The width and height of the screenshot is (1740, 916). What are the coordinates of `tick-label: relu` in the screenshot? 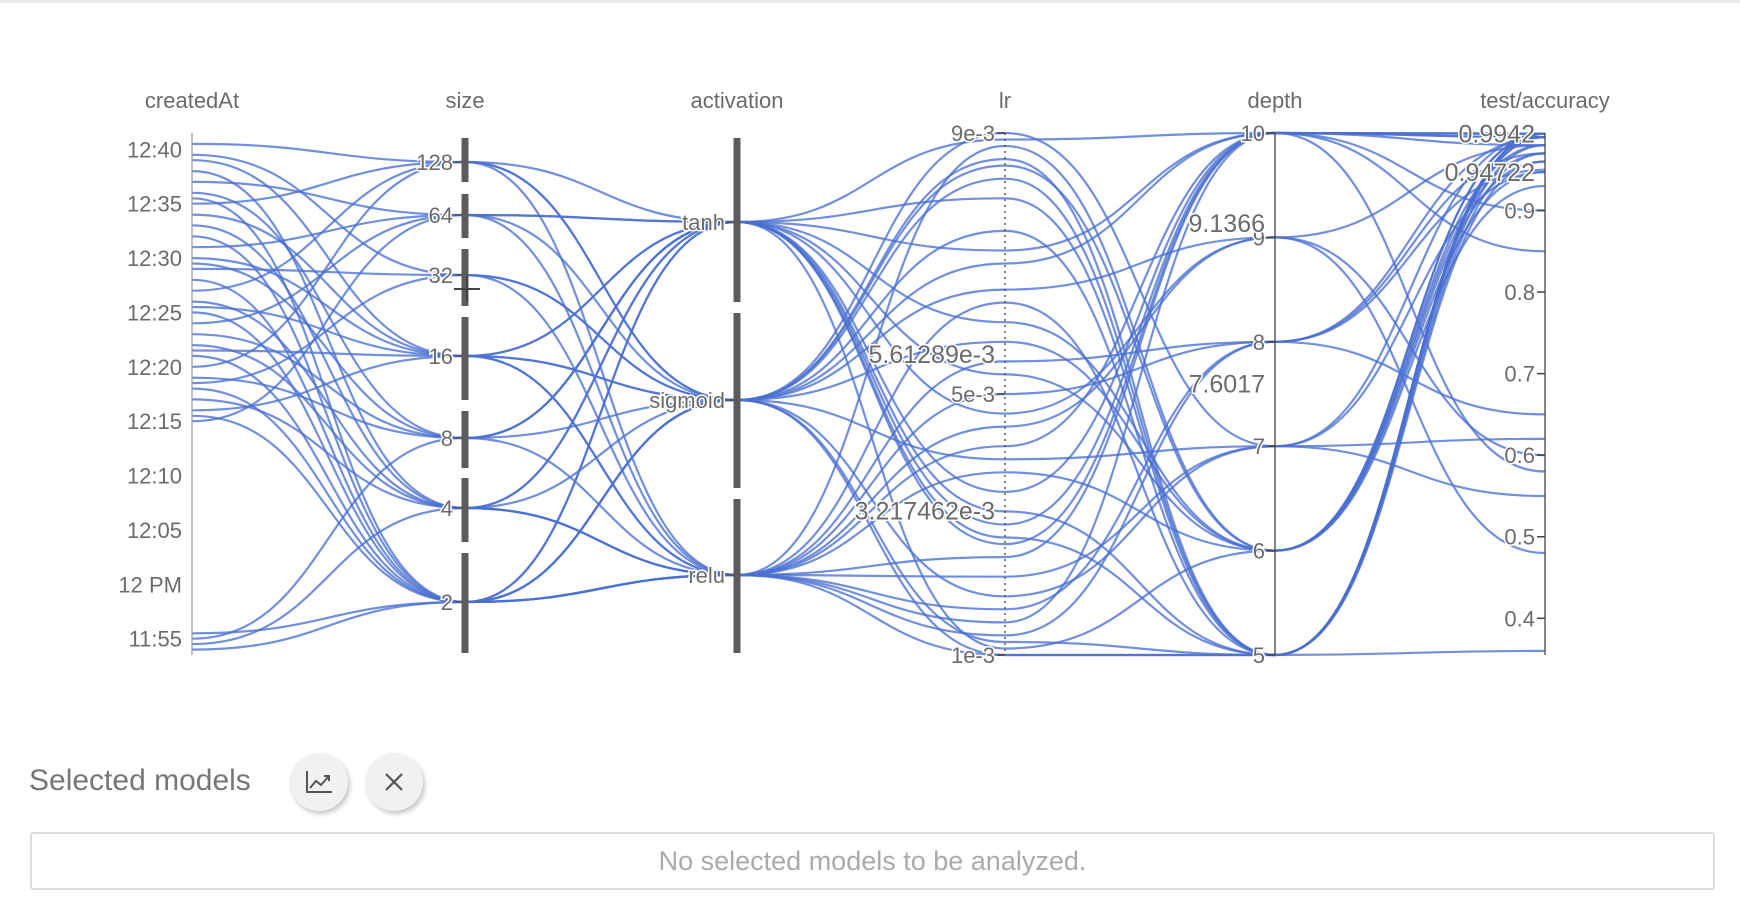 It's located at (706, 575).